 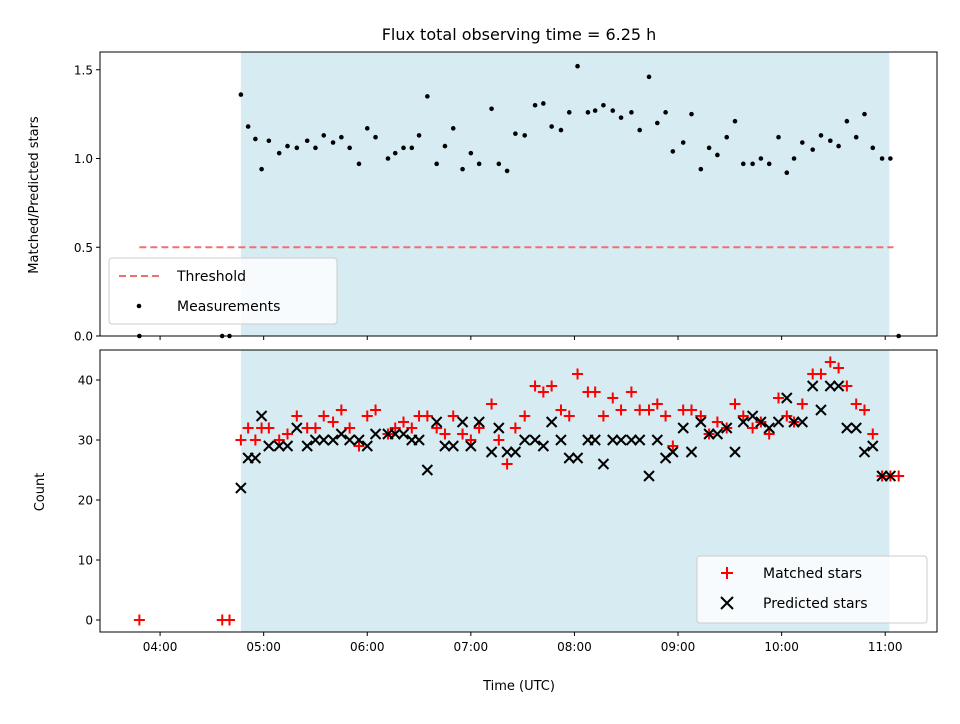 I want to click on y-tick-label: 40, so click(x=85, y=381).